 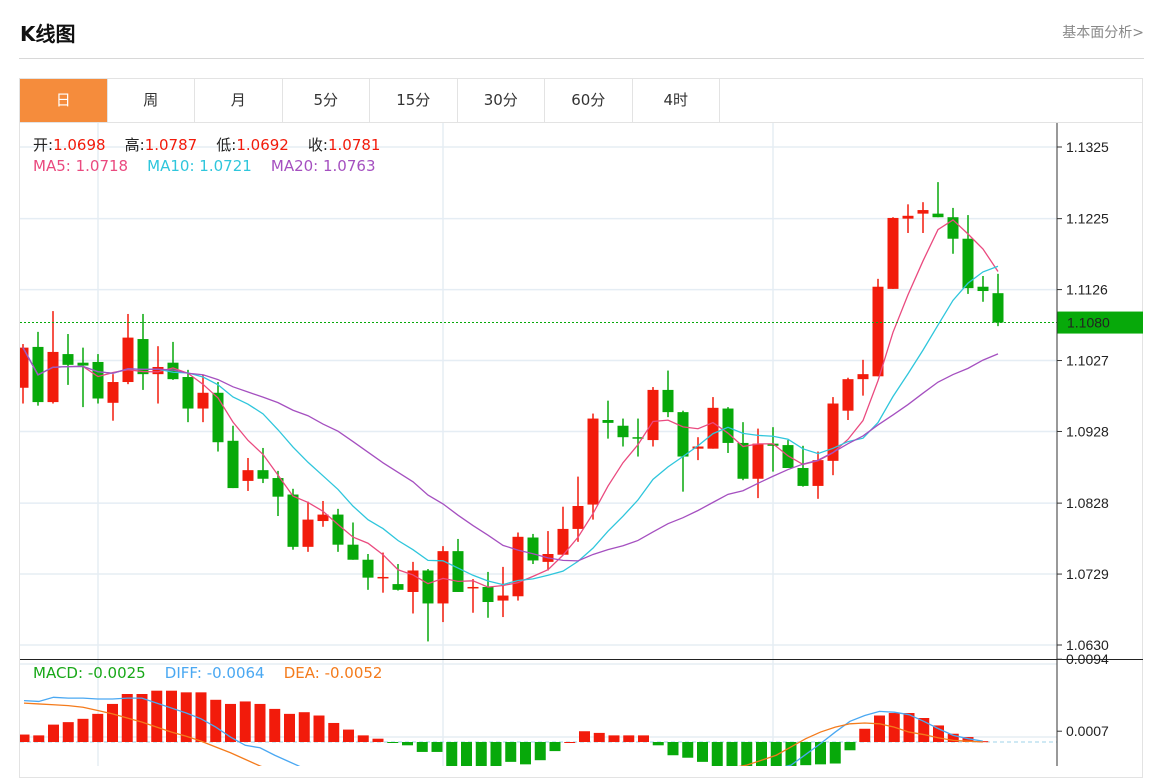 What do you see at coordinates (503, 731) in the screenshot?
I see `diff-line` at bounding box center [503, 731].